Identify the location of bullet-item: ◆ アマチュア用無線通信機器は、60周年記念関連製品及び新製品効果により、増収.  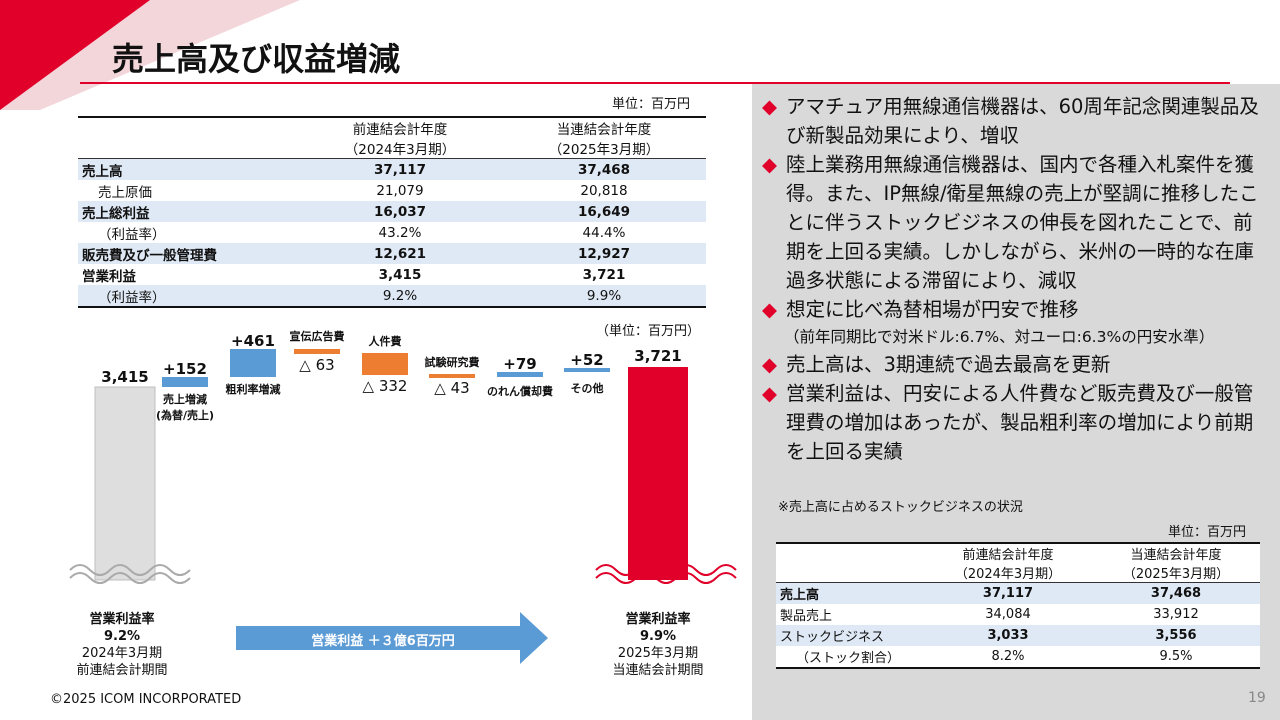
(1017, 121).